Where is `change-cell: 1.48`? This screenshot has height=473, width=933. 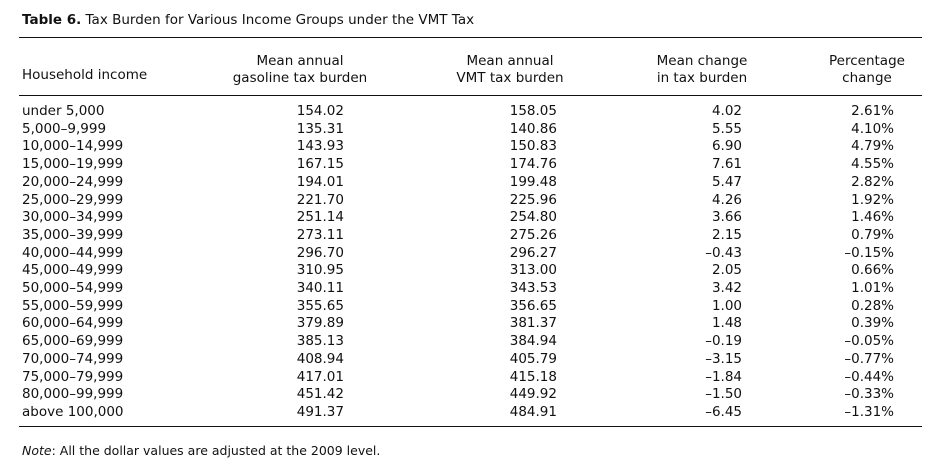 change-cell: 1.48 is located at coordinates (726, 323).